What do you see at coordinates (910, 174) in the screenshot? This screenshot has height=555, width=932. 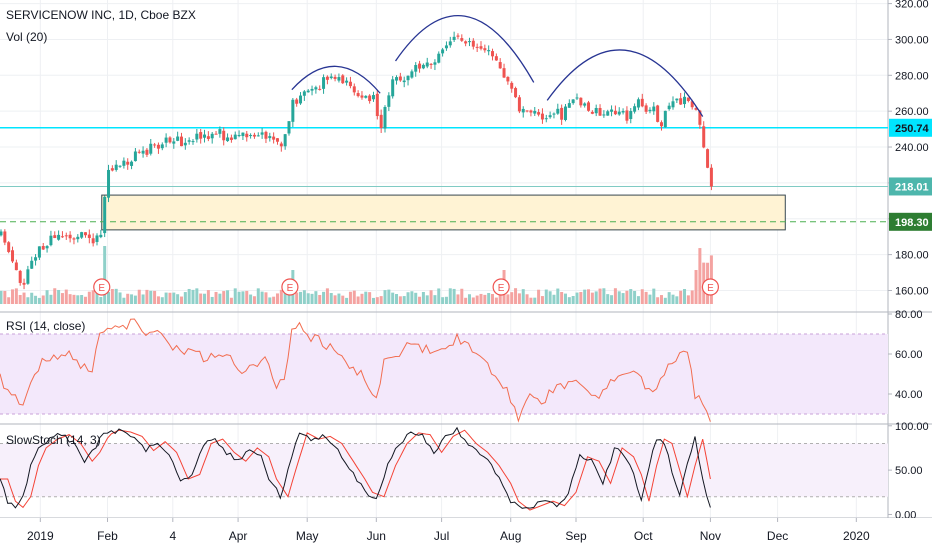 I see `price-badges: 250.74 218.01 198.30` at bounding box center [910, 174].